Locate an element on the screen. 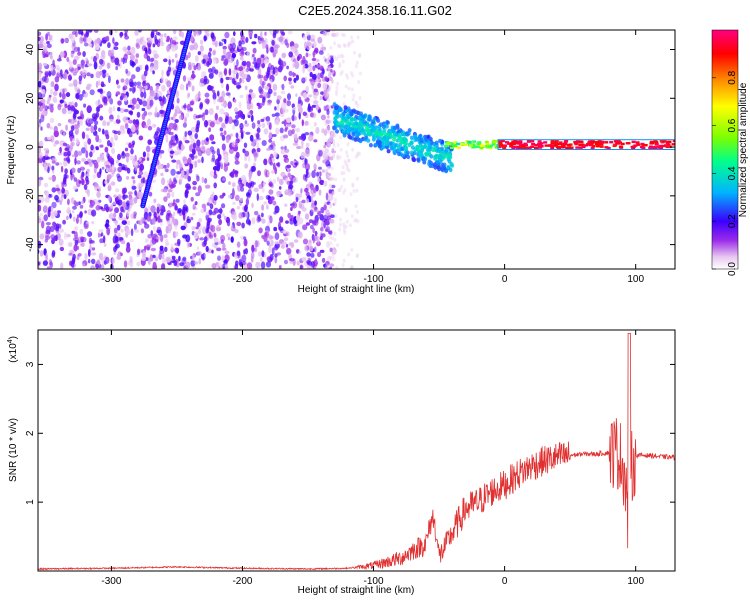 The height and width of the screenshot is (605, 750). snr-y-label: SNR (10 * v/v) is located at coordinates (13, 450).